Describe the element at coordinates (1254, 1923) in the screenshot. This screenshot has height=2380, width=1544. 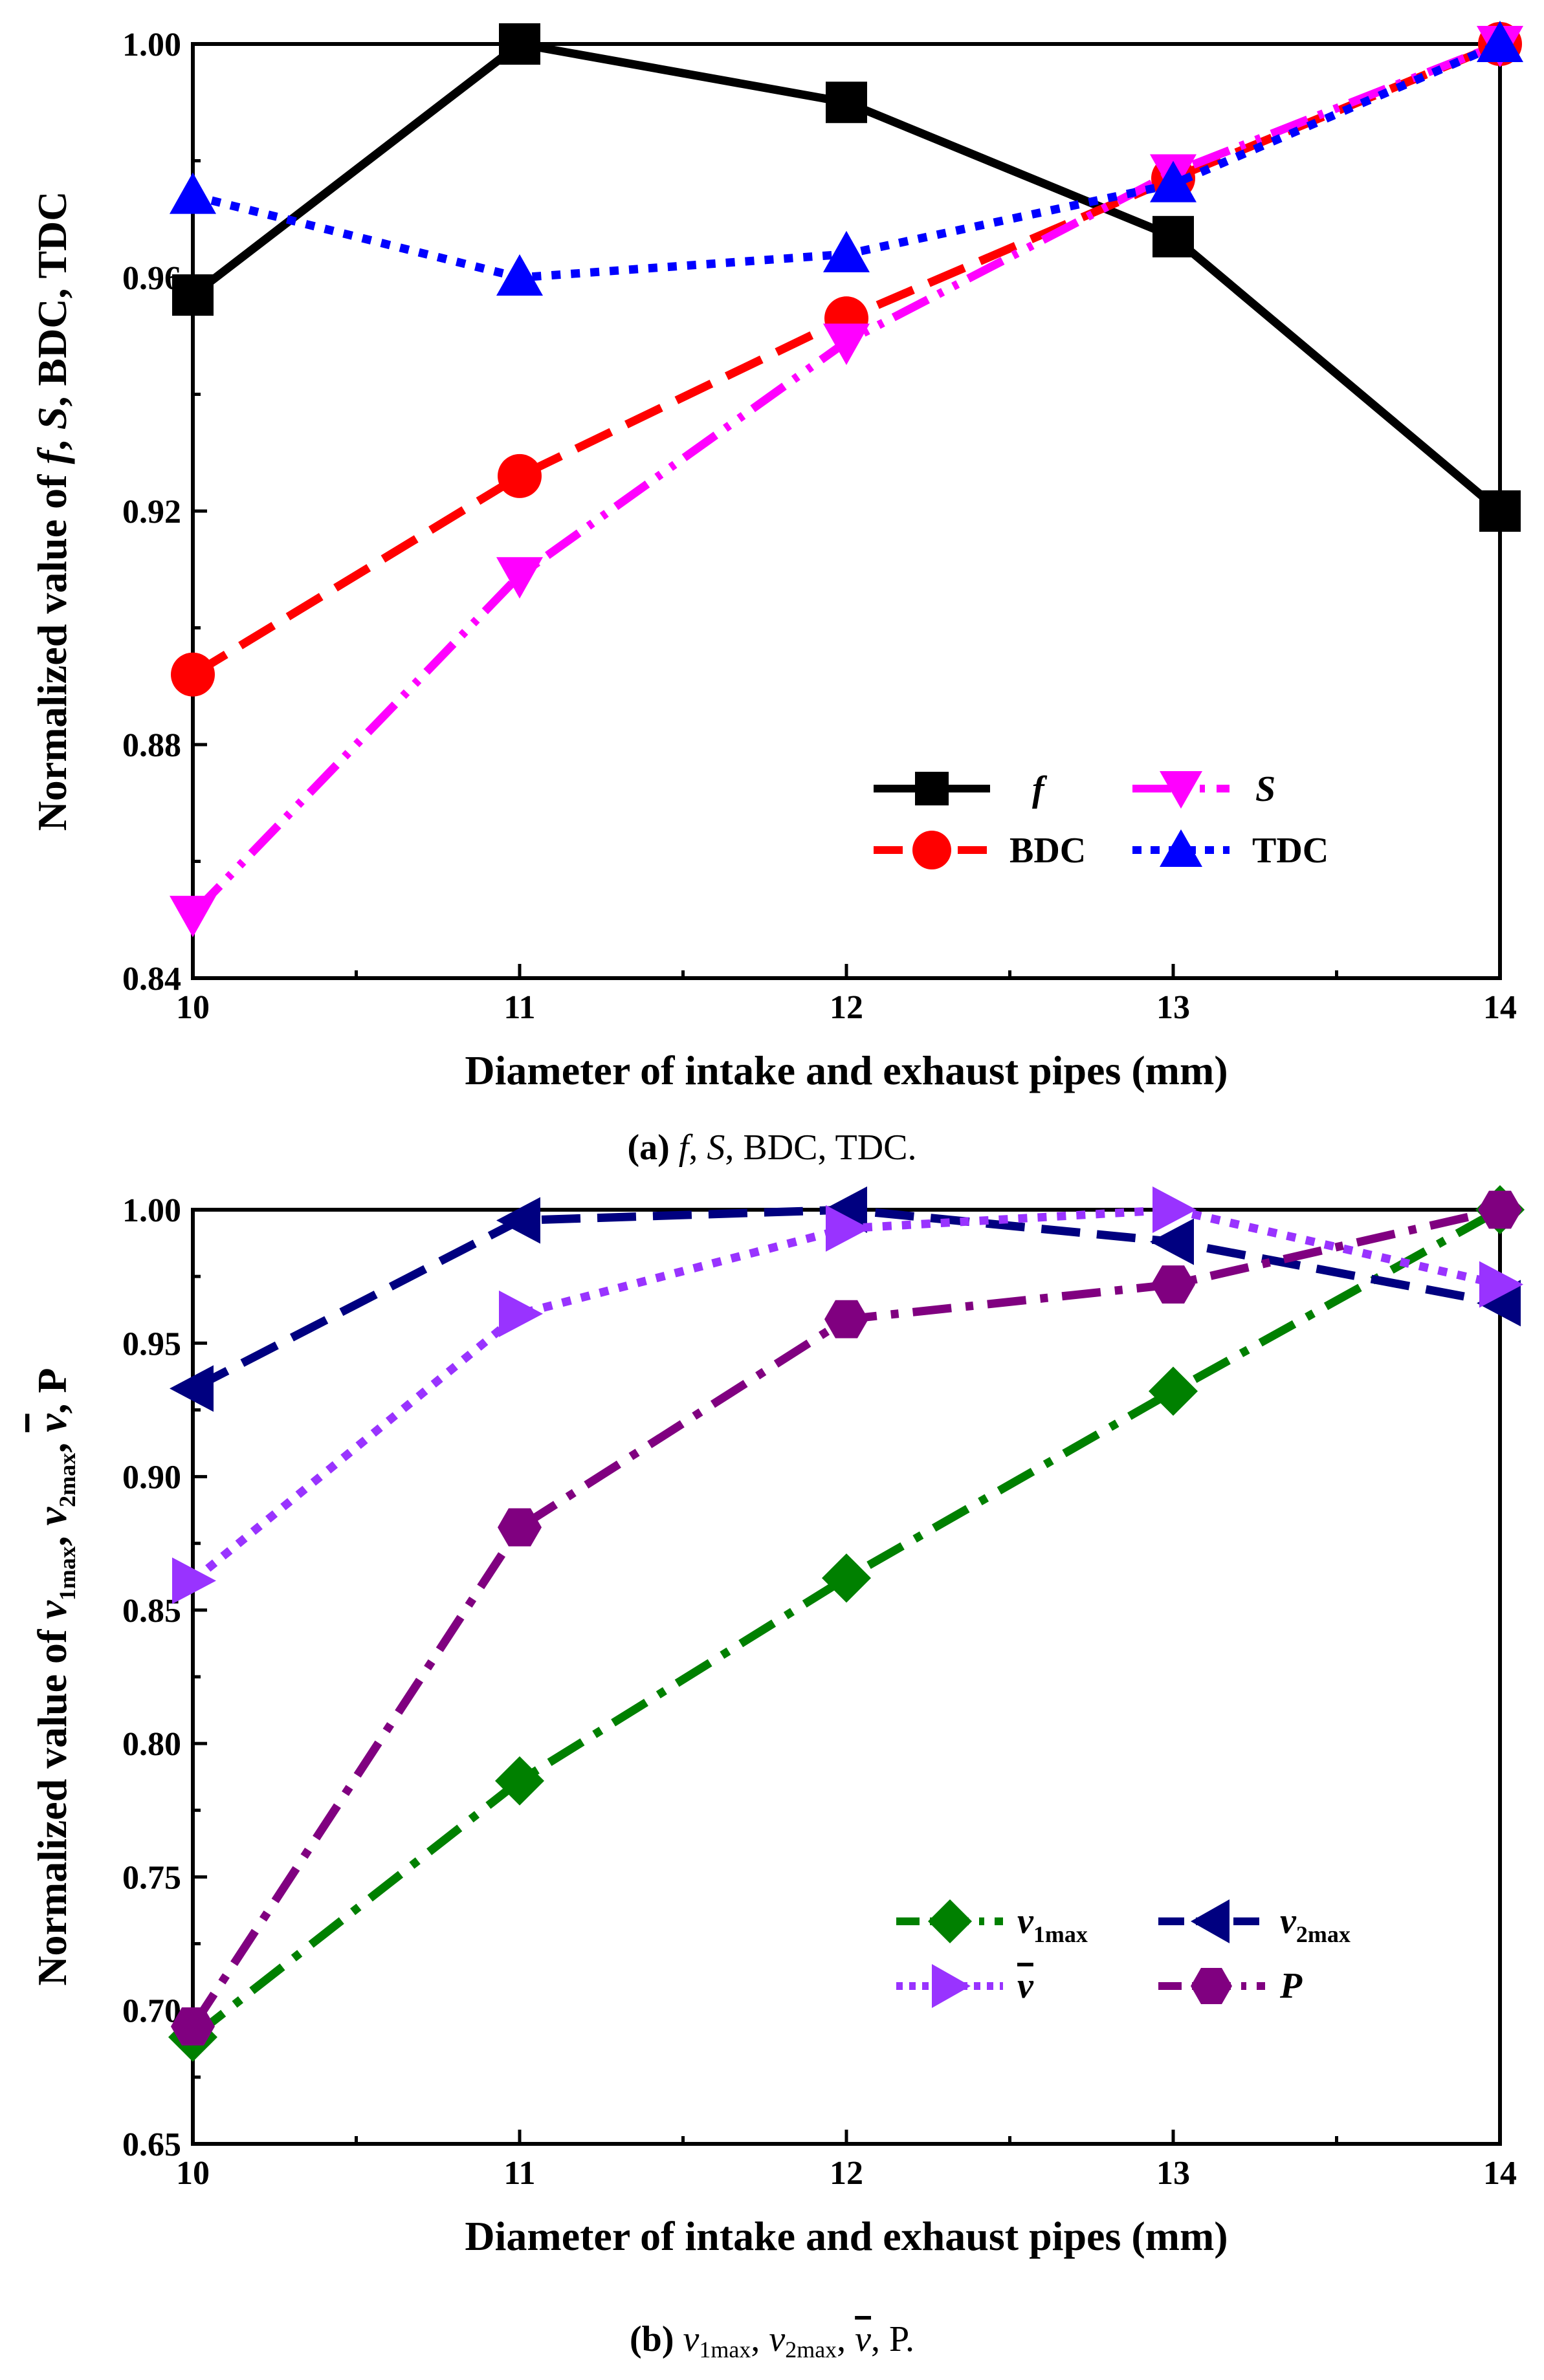
I see `legend-item-v2max: v2max` at that location.